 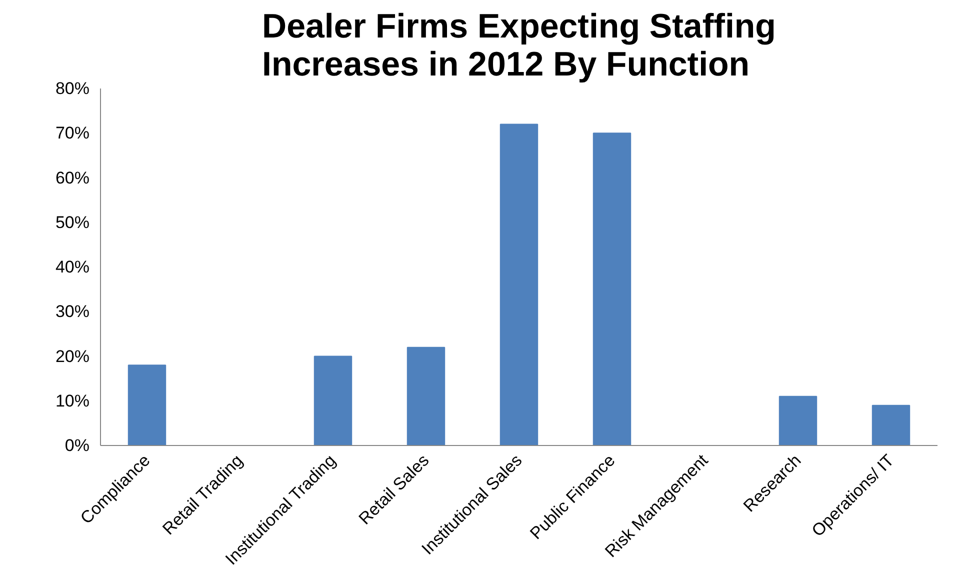 What do you see at coordinates (72, 356) in the screenshot?
I see `y-tick-label: 20%` at bounding box center [72, 356].